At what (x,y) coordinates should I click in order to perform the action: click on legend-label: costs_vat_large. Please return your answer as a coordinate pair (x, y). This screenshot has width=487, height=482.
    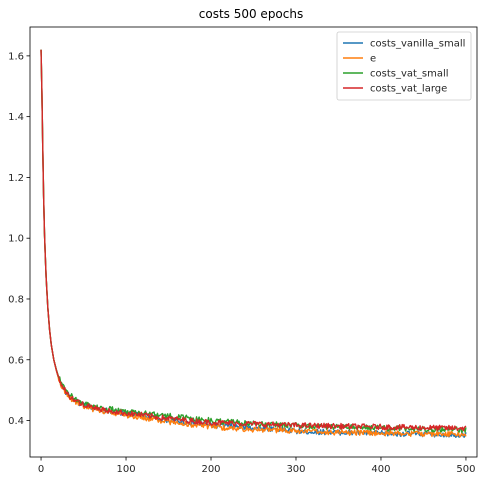
    Looking at the image, I should click on (408, 89).